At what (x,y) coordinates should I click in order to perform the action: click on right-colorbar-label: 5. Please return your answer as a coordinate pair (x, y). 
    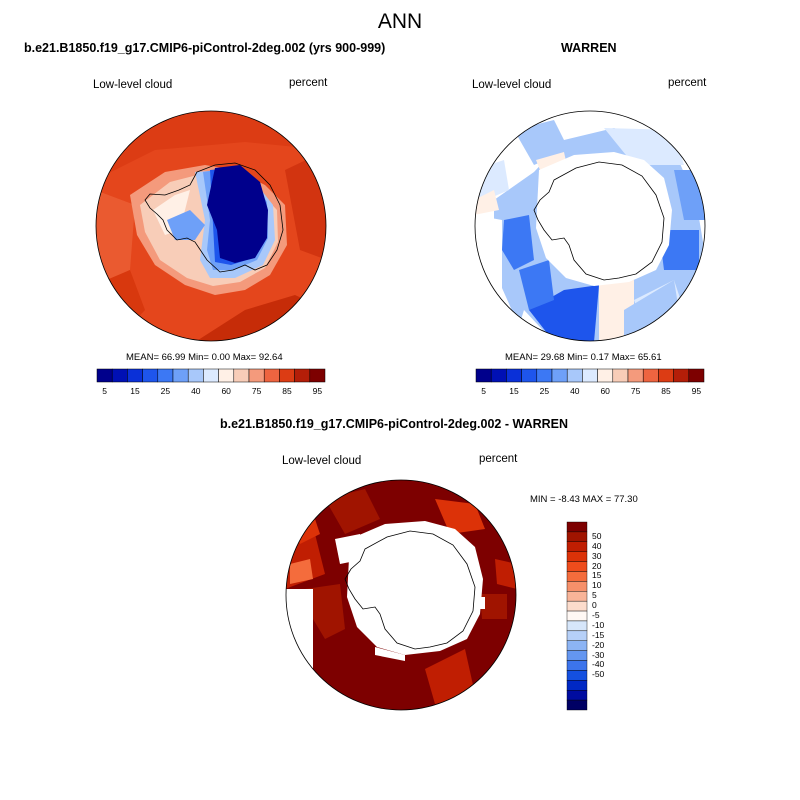
    Looking at the image, I should click on (483, 391).